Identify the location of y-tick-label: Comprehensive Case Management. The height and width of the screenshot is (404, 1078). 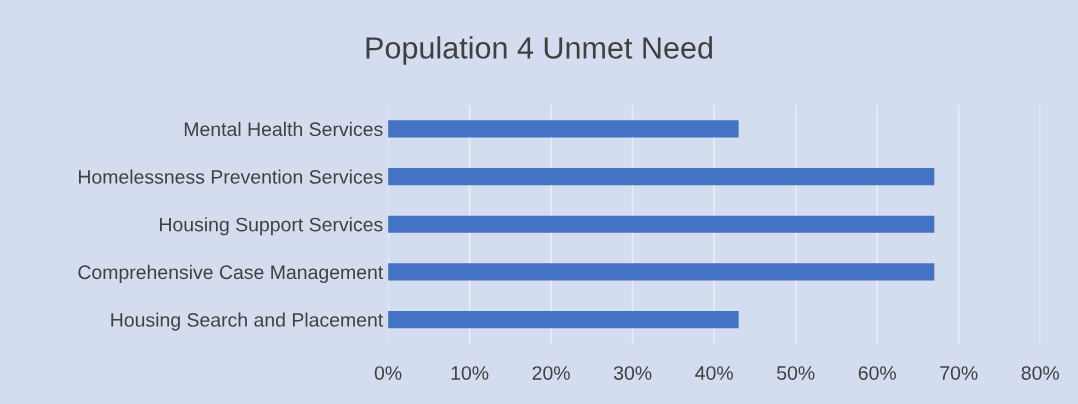
(231, 273).